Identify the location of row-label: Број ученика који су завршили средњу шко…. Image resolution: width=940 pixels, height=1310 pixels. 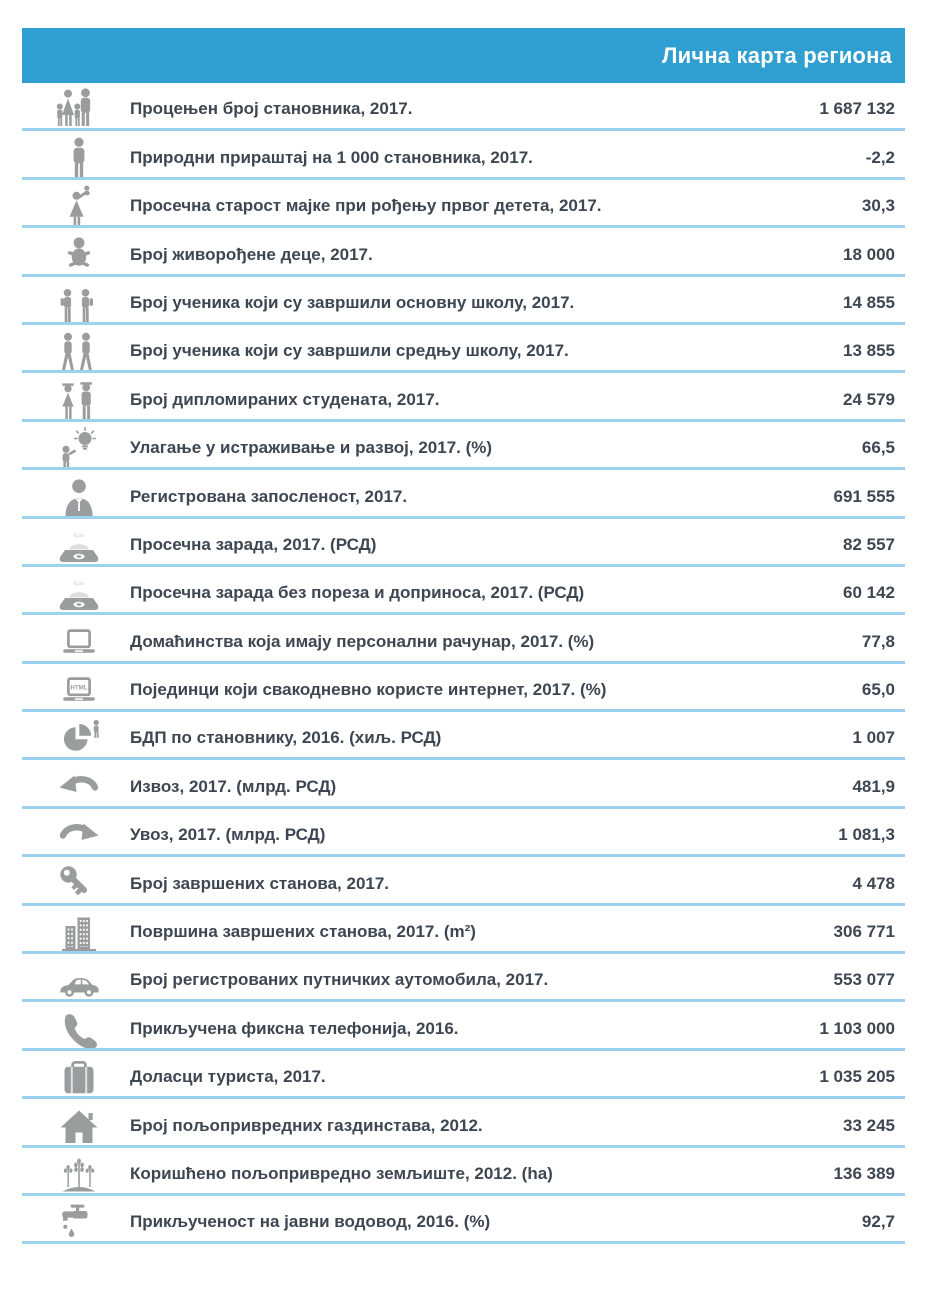
(349, 351).